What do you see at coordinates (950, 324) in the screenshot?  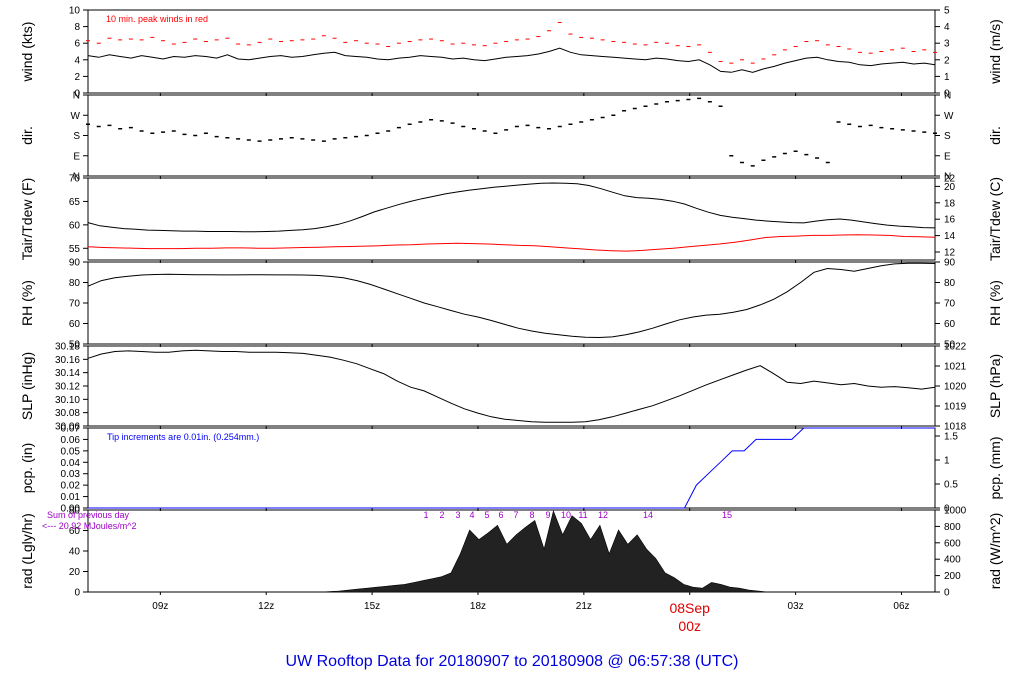 I see `rh-rtick-label: 60` at bounding box center [950, 324].